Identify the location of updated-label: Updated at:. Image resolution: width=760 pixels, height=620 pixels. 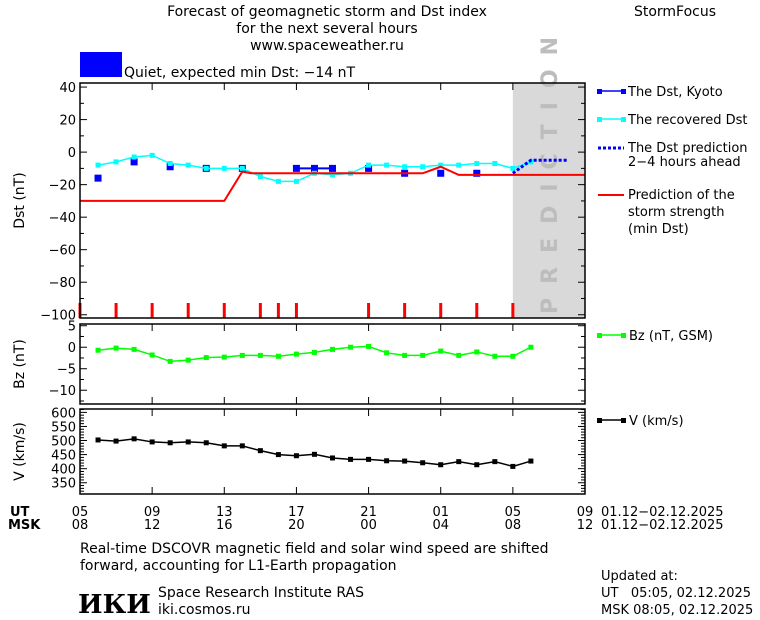
(639, 576).